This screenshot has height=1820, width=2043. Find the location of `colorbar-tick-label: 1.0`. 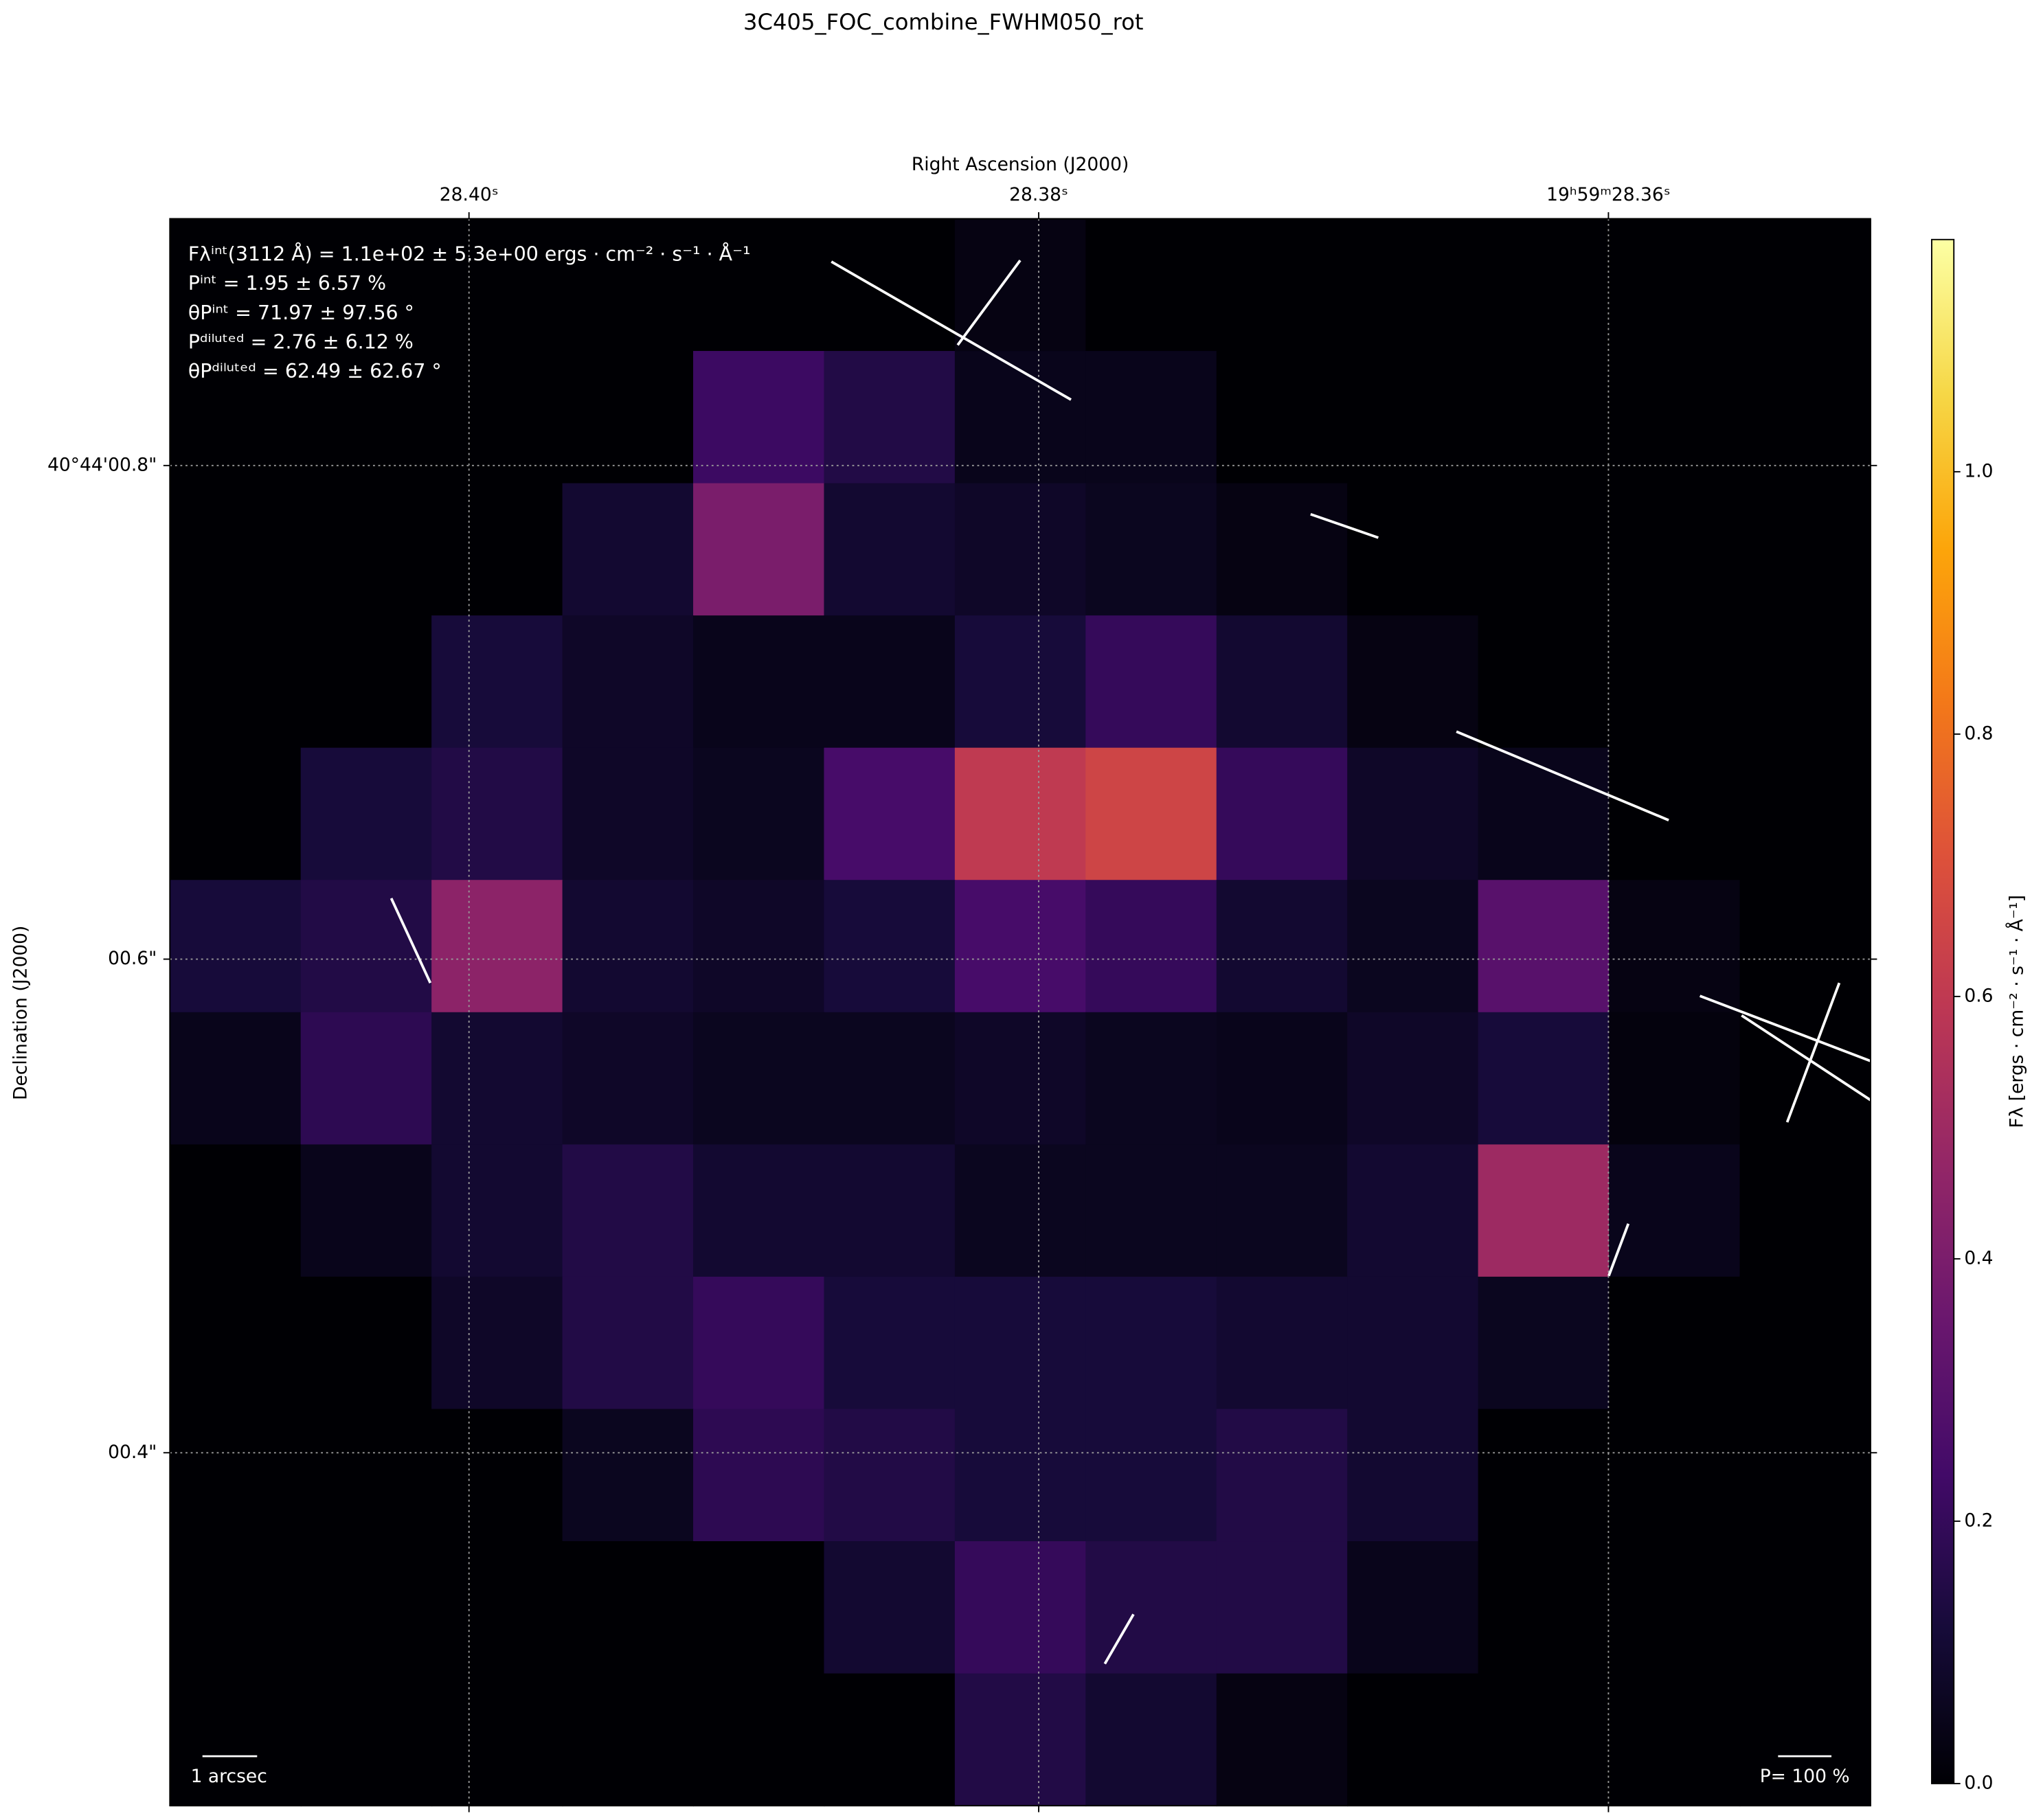

colorbar-tick-label: 1.0 is located at coordinates (1978, 470).